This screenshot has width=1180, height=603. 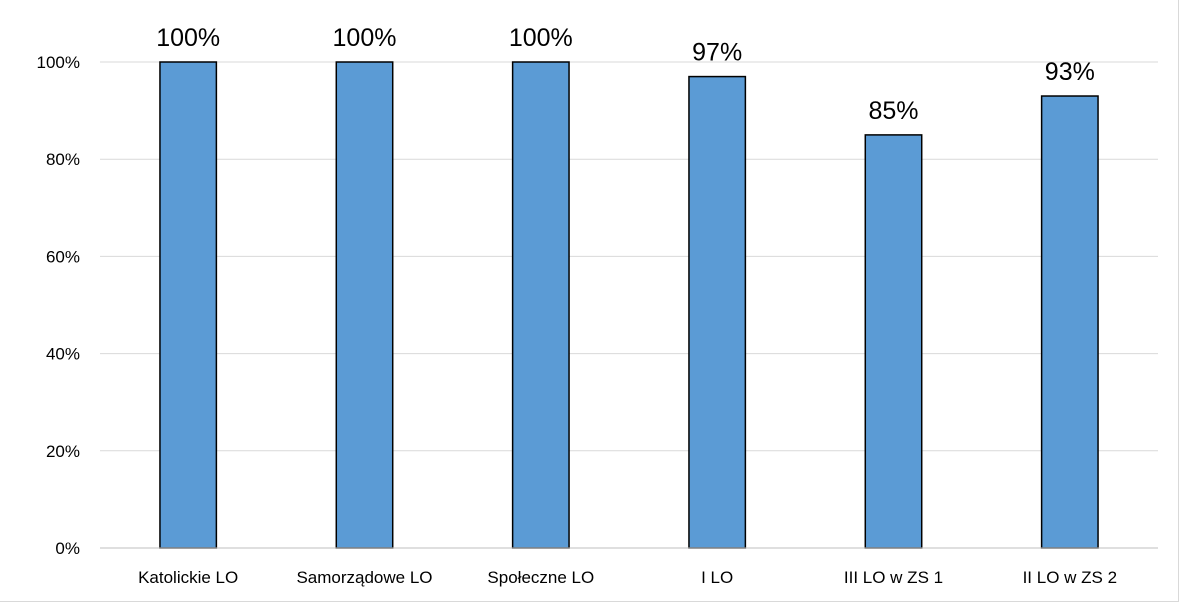 I want to click on y-tick-label: 40%, so click(x=63, y=354).